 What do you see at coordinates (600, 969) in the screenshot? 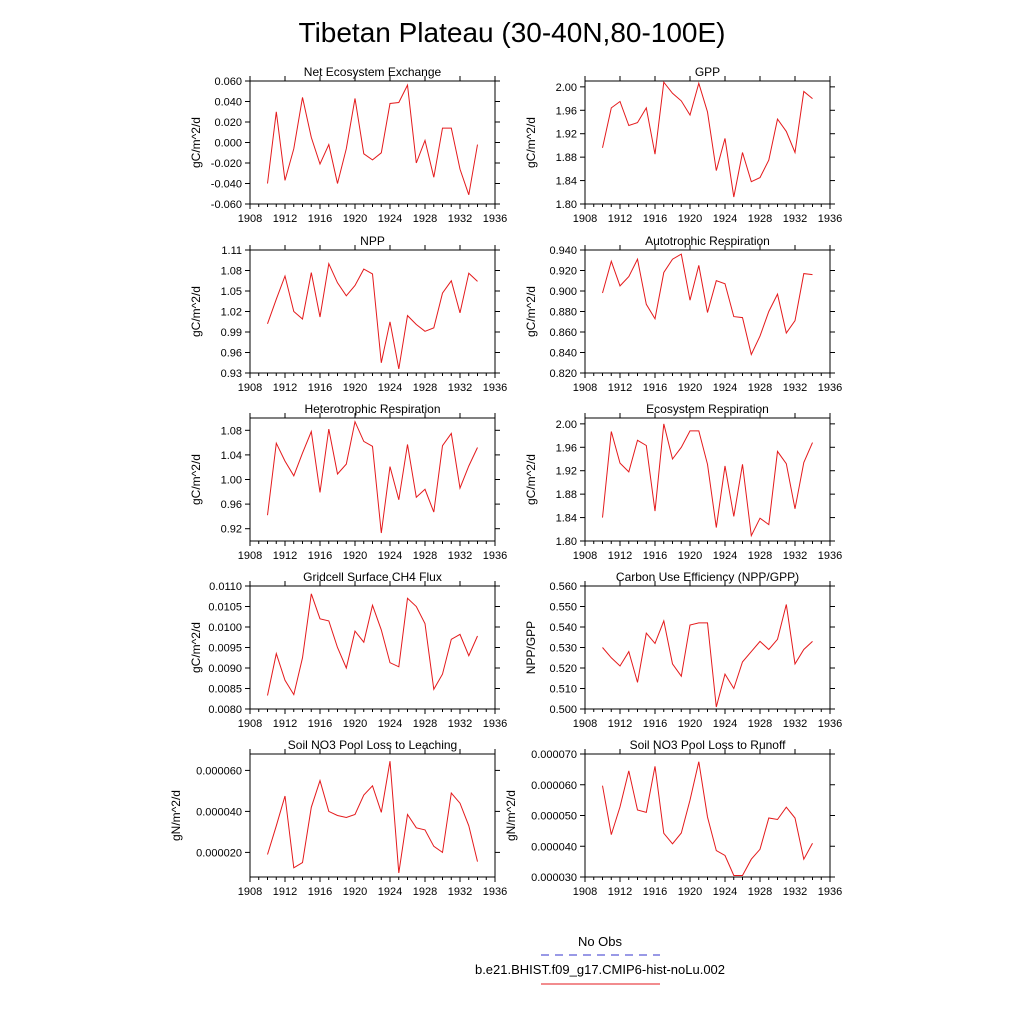
I see `legend-label-model: b.e21.BHIST.f09_g17.CMIP6-hist-noLu.002` at bounding box center [600, 969].